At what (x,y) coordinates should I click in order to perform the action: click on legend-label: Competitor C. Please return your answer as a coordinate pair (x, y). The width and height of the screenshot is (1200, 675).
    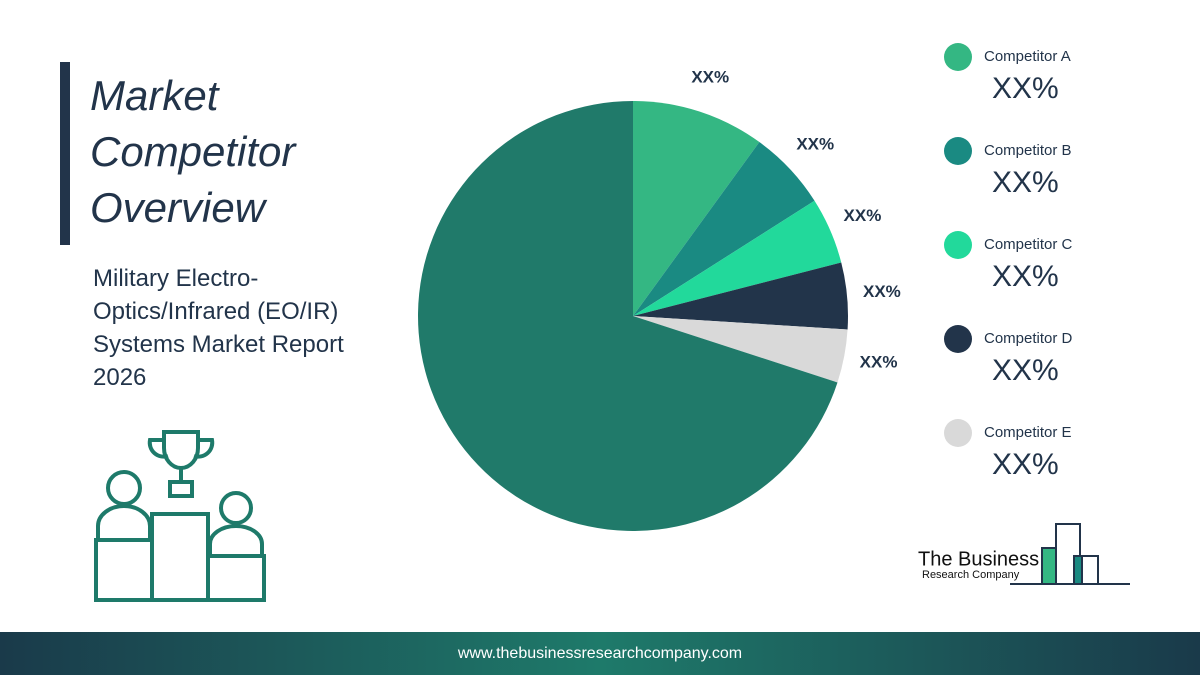
    Looking at the image, I should click on (1028, 244).